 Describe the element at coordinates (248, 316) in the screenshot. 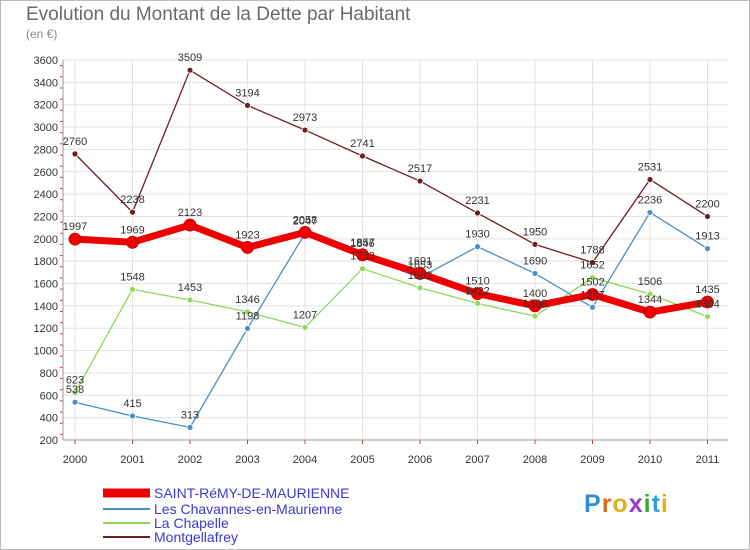

I see `data-label: 1198` at that location.